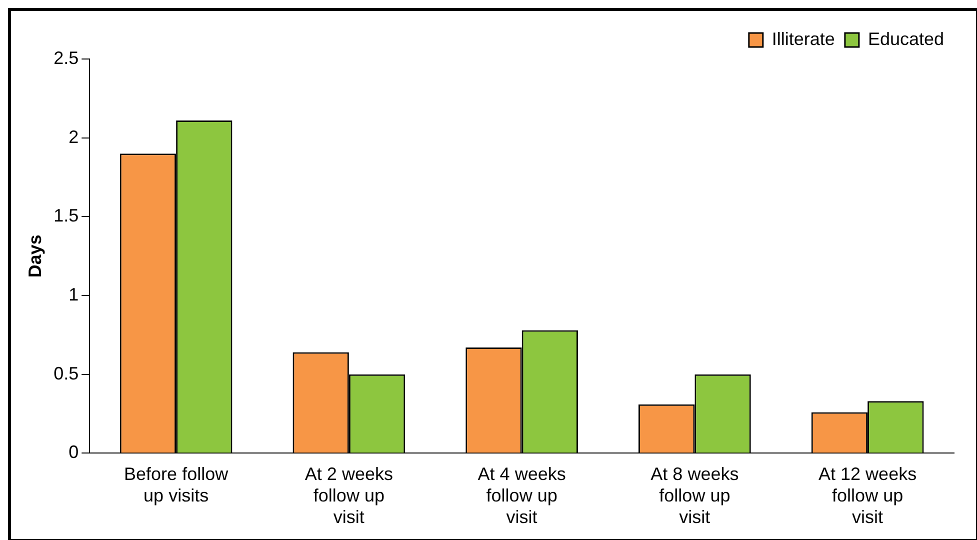 This screenshot has width=977, height=540. Describe the element at coordinates (66, 373) in the screenshot. I see `y-tick-label: 0.5` at that location.